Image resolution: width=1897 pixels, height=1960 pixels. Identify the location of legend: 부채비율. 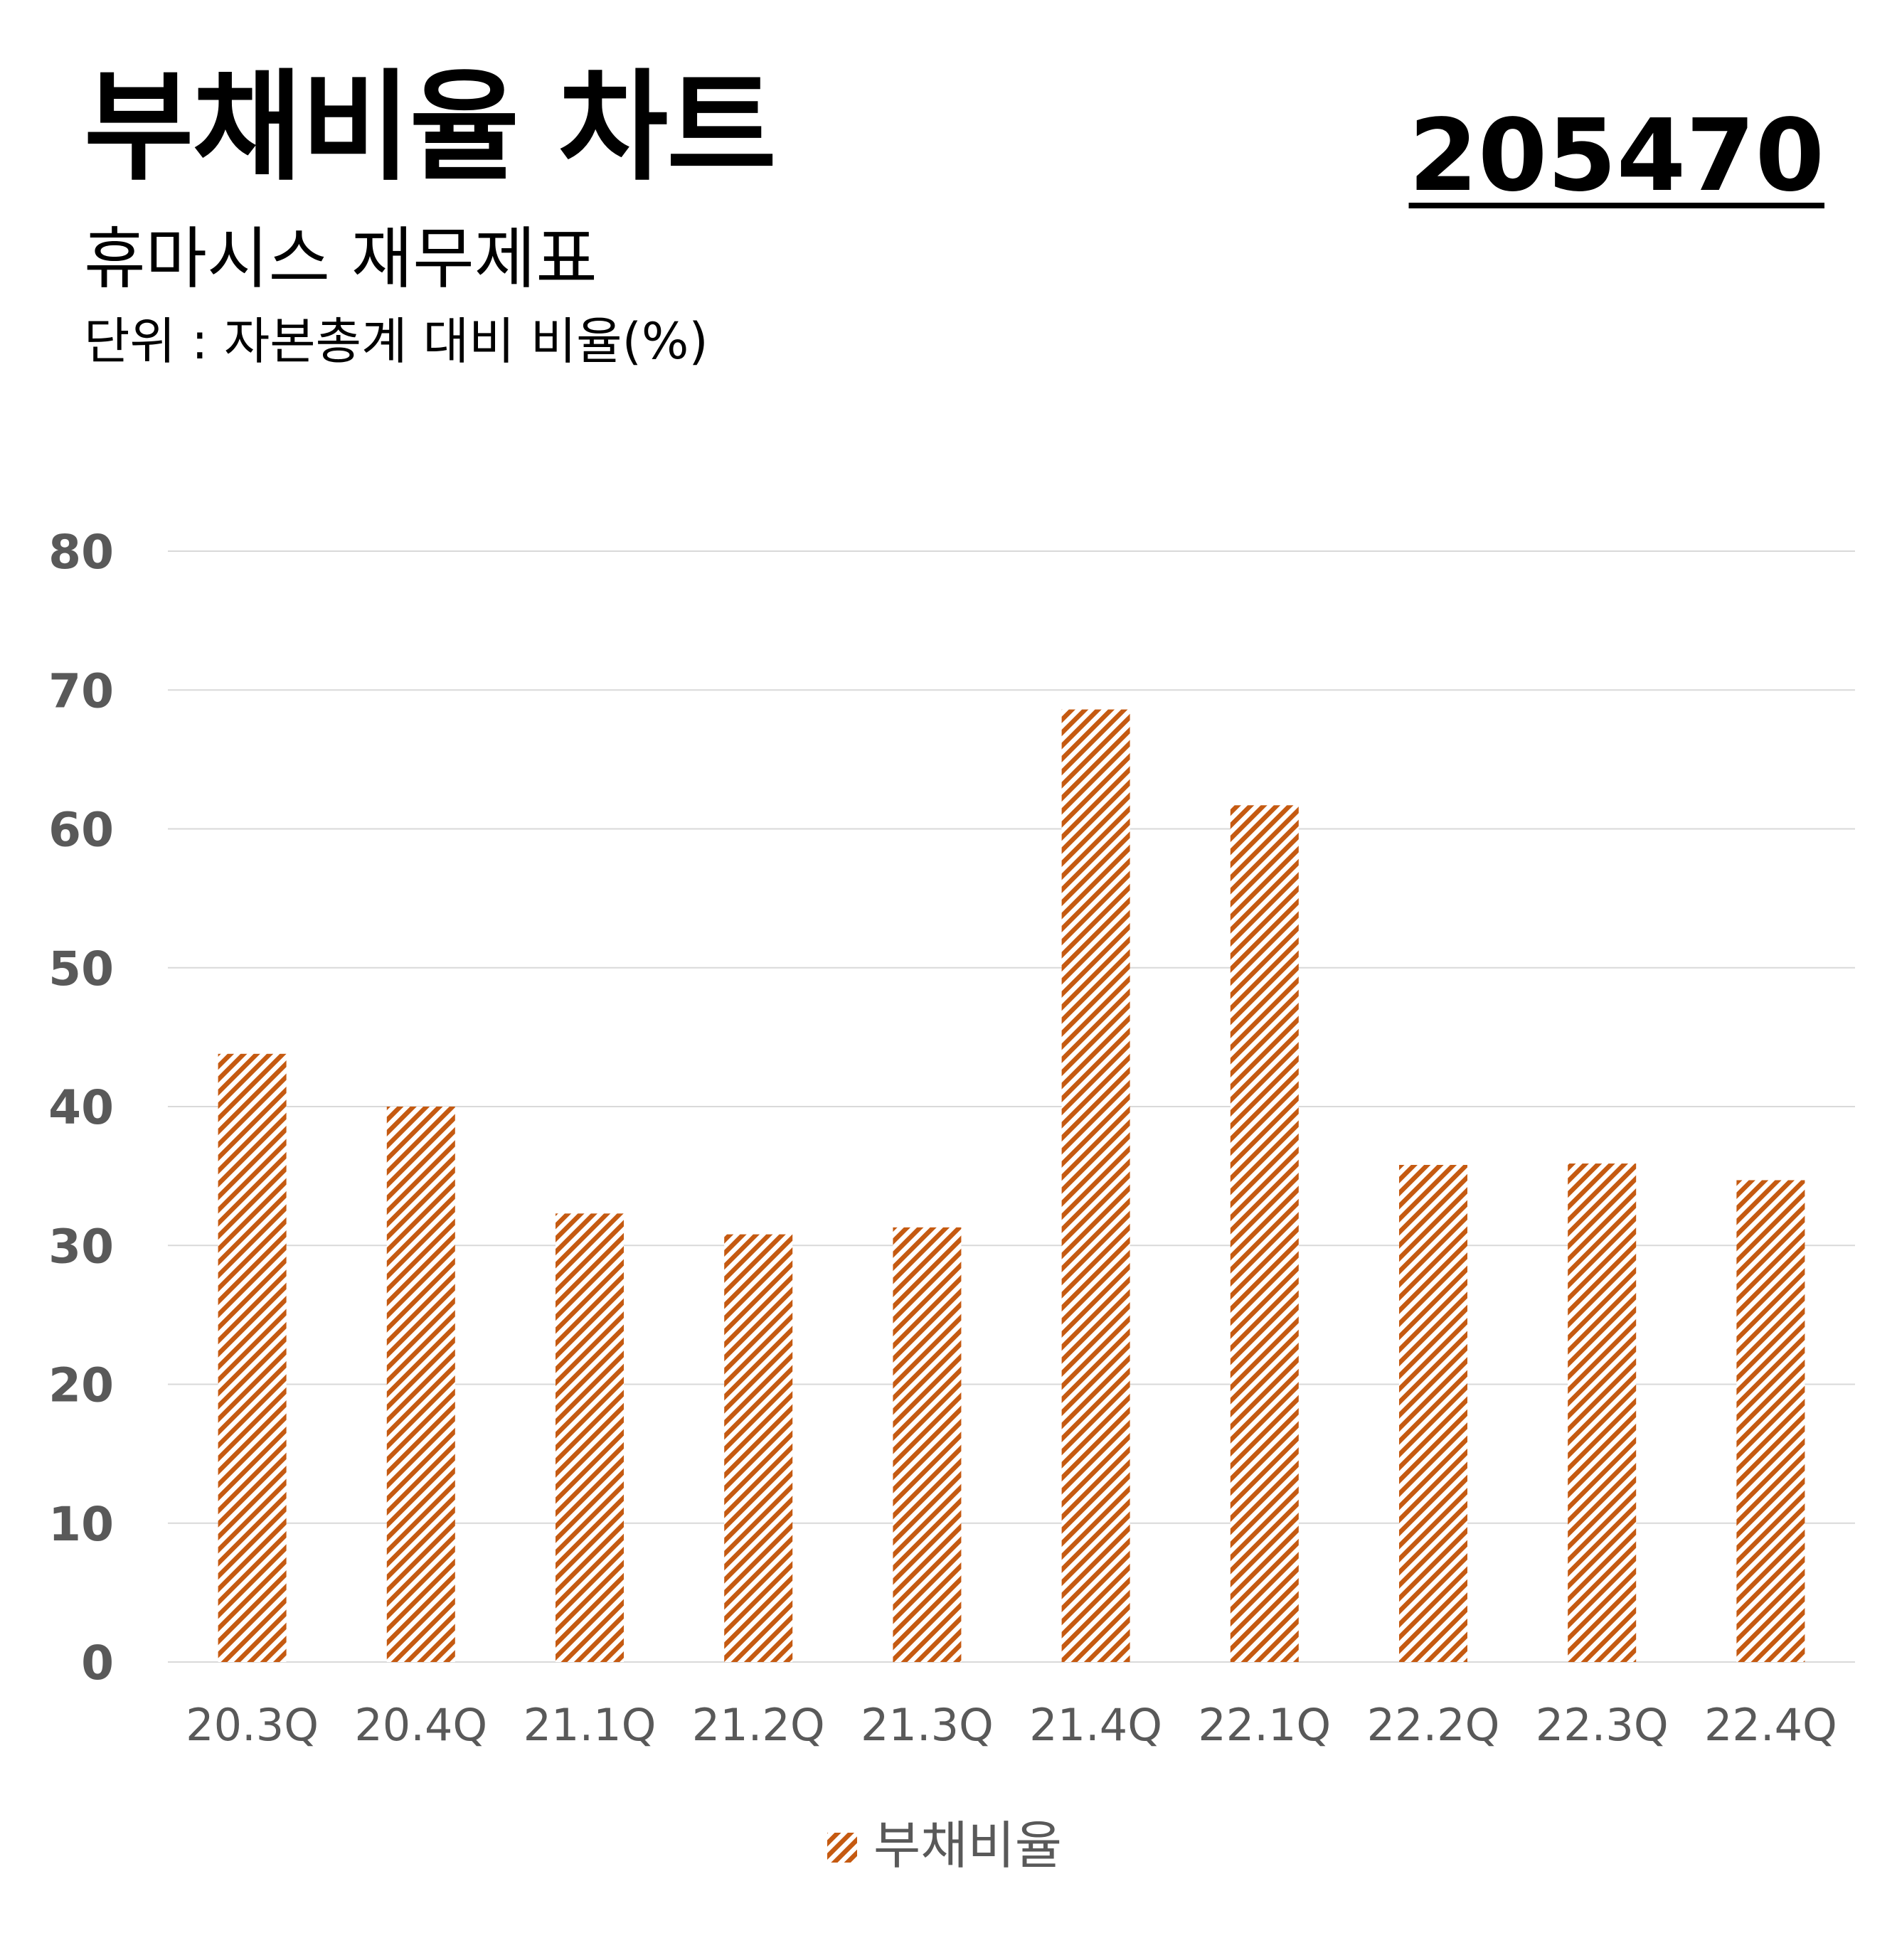
(945, 1845).